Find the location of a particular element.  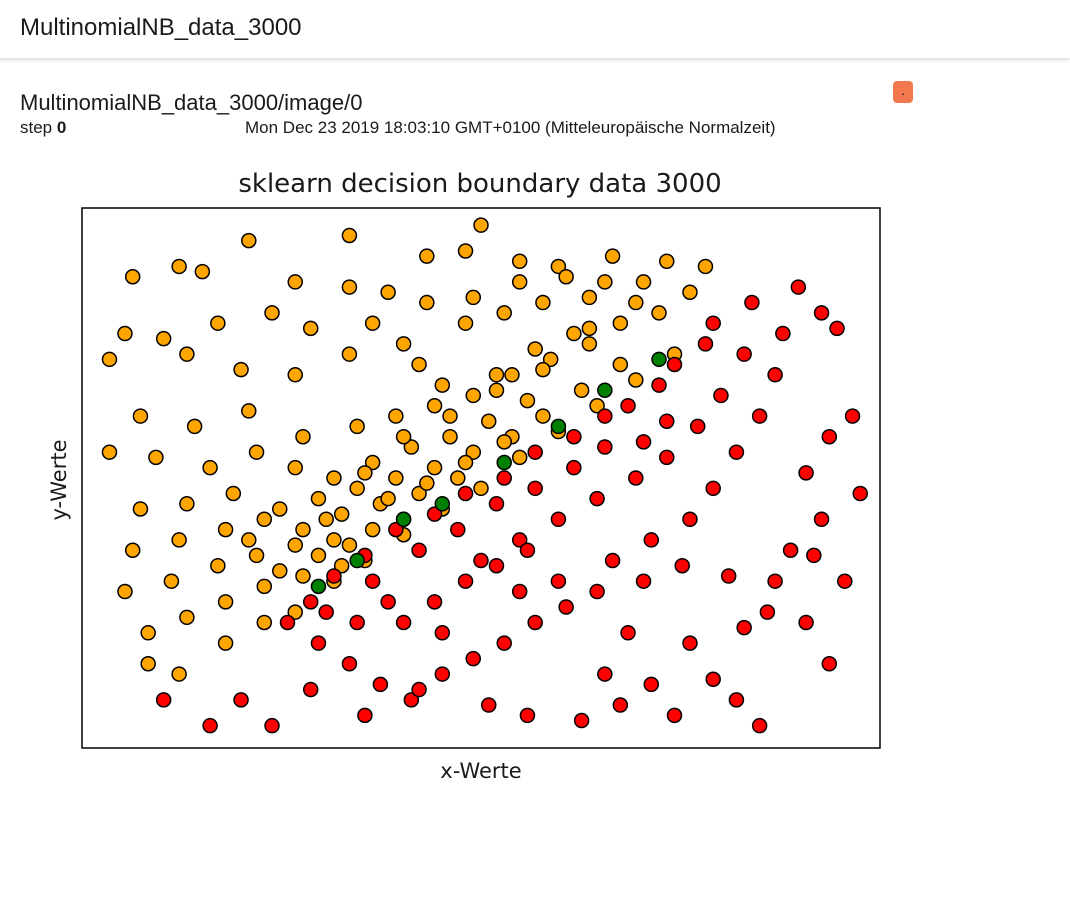

run-title: MultinomialNB_data_3000 is located at coordinates (161, 27).